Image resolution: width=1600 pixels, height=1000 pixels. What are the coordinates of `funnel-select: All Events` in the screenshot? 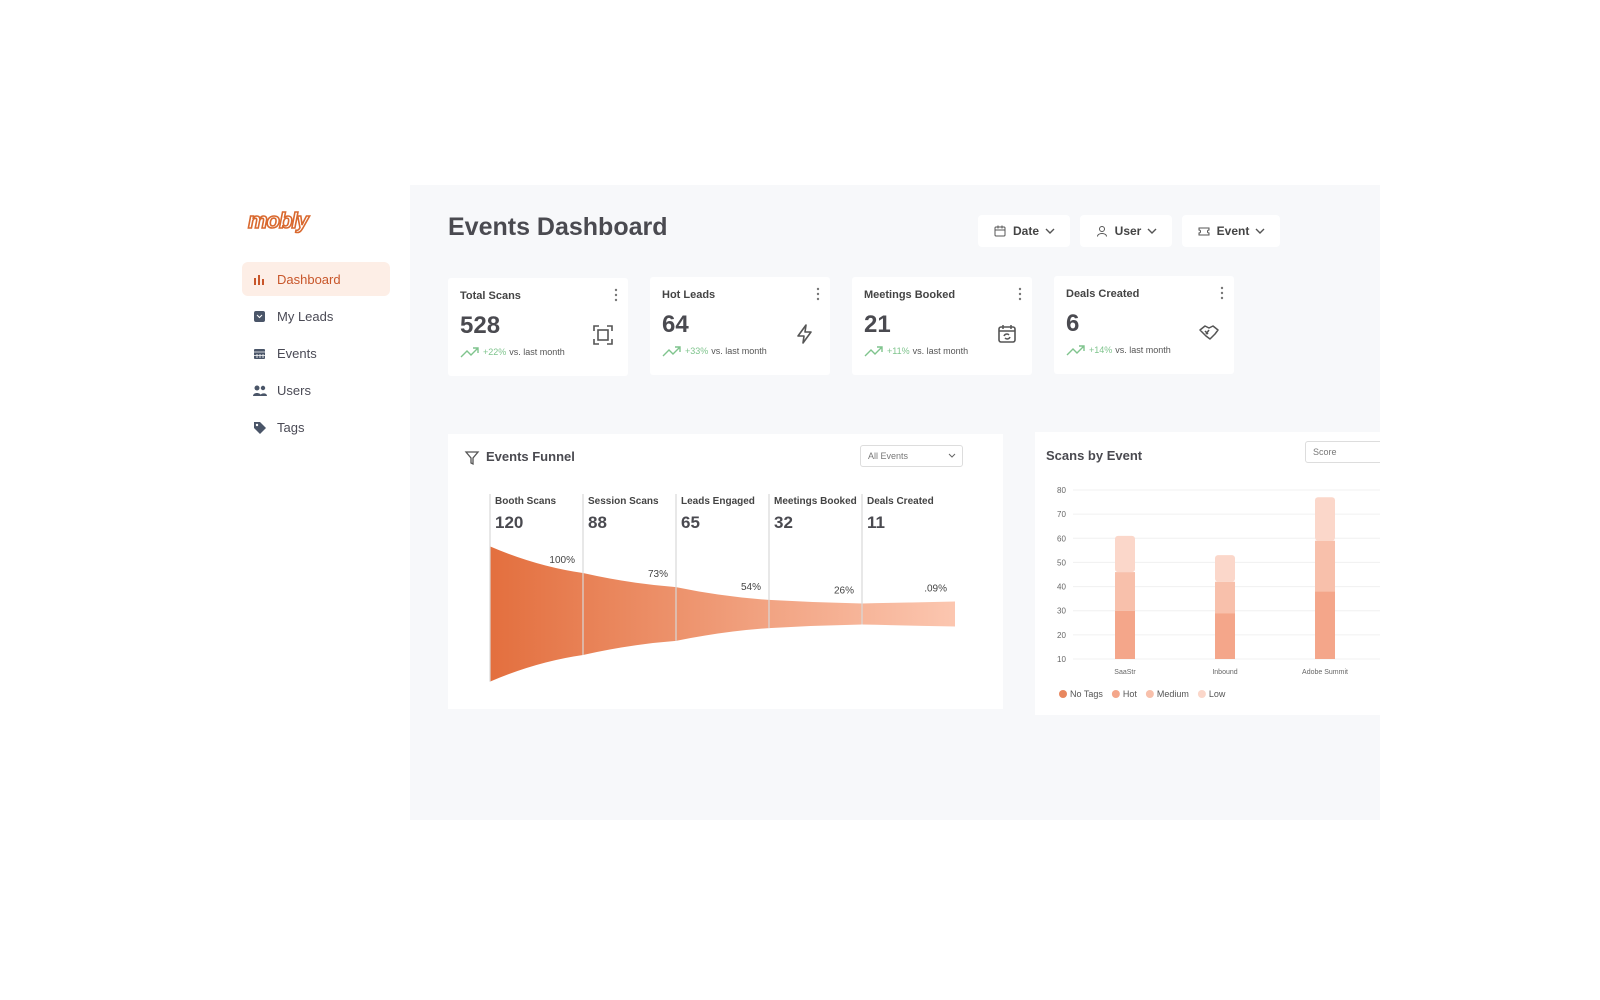 It's located at (911, 456).